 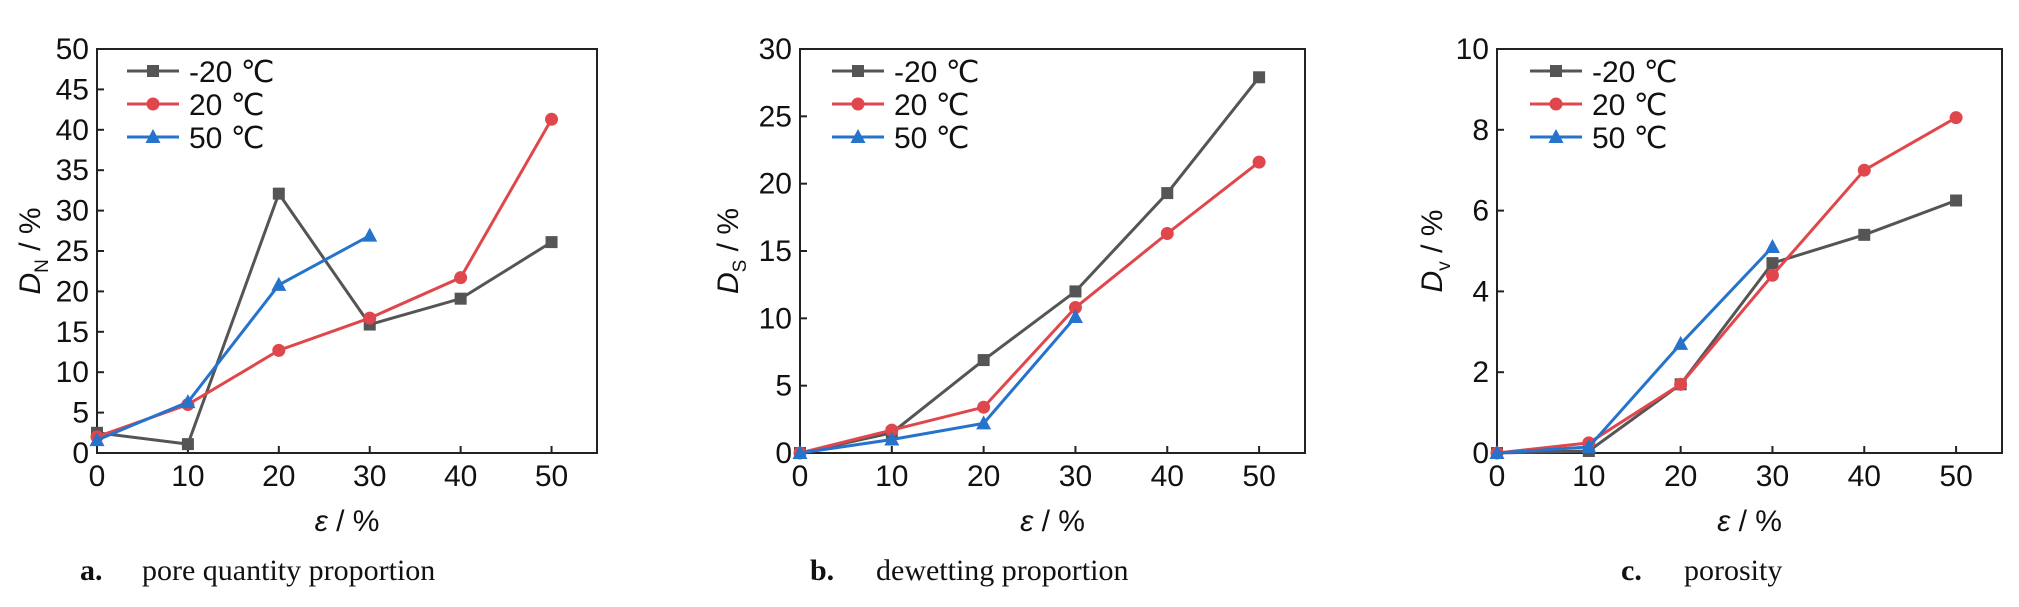 What do you see at coordinates (1733, 570) in the screenshot?
I see `panel-caption: porosity` at bounding box center [1733, 570].